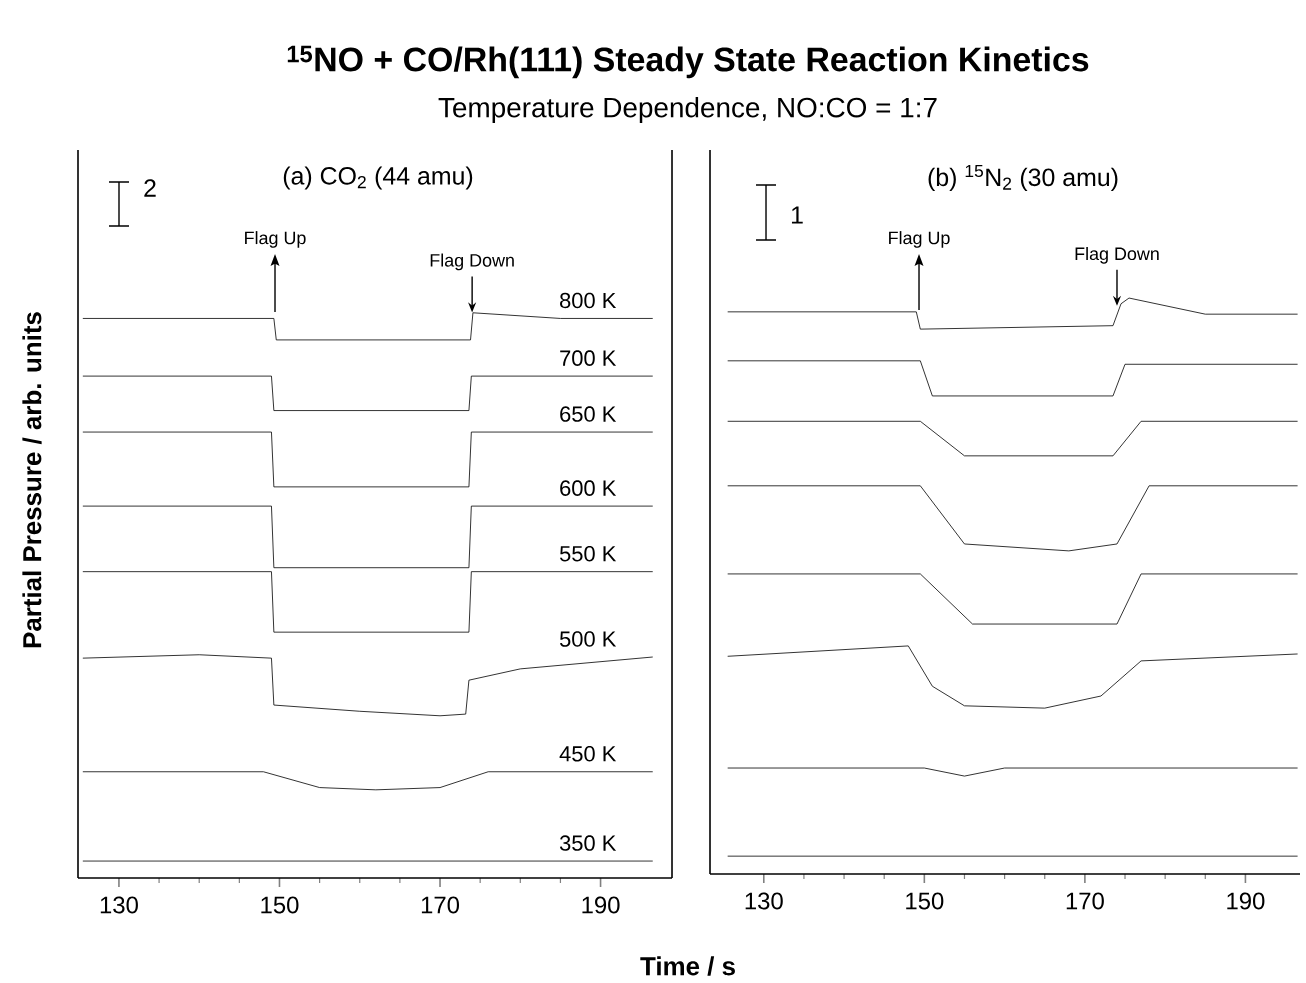  I want to click on series-label: 800 K, so click(588, 300).